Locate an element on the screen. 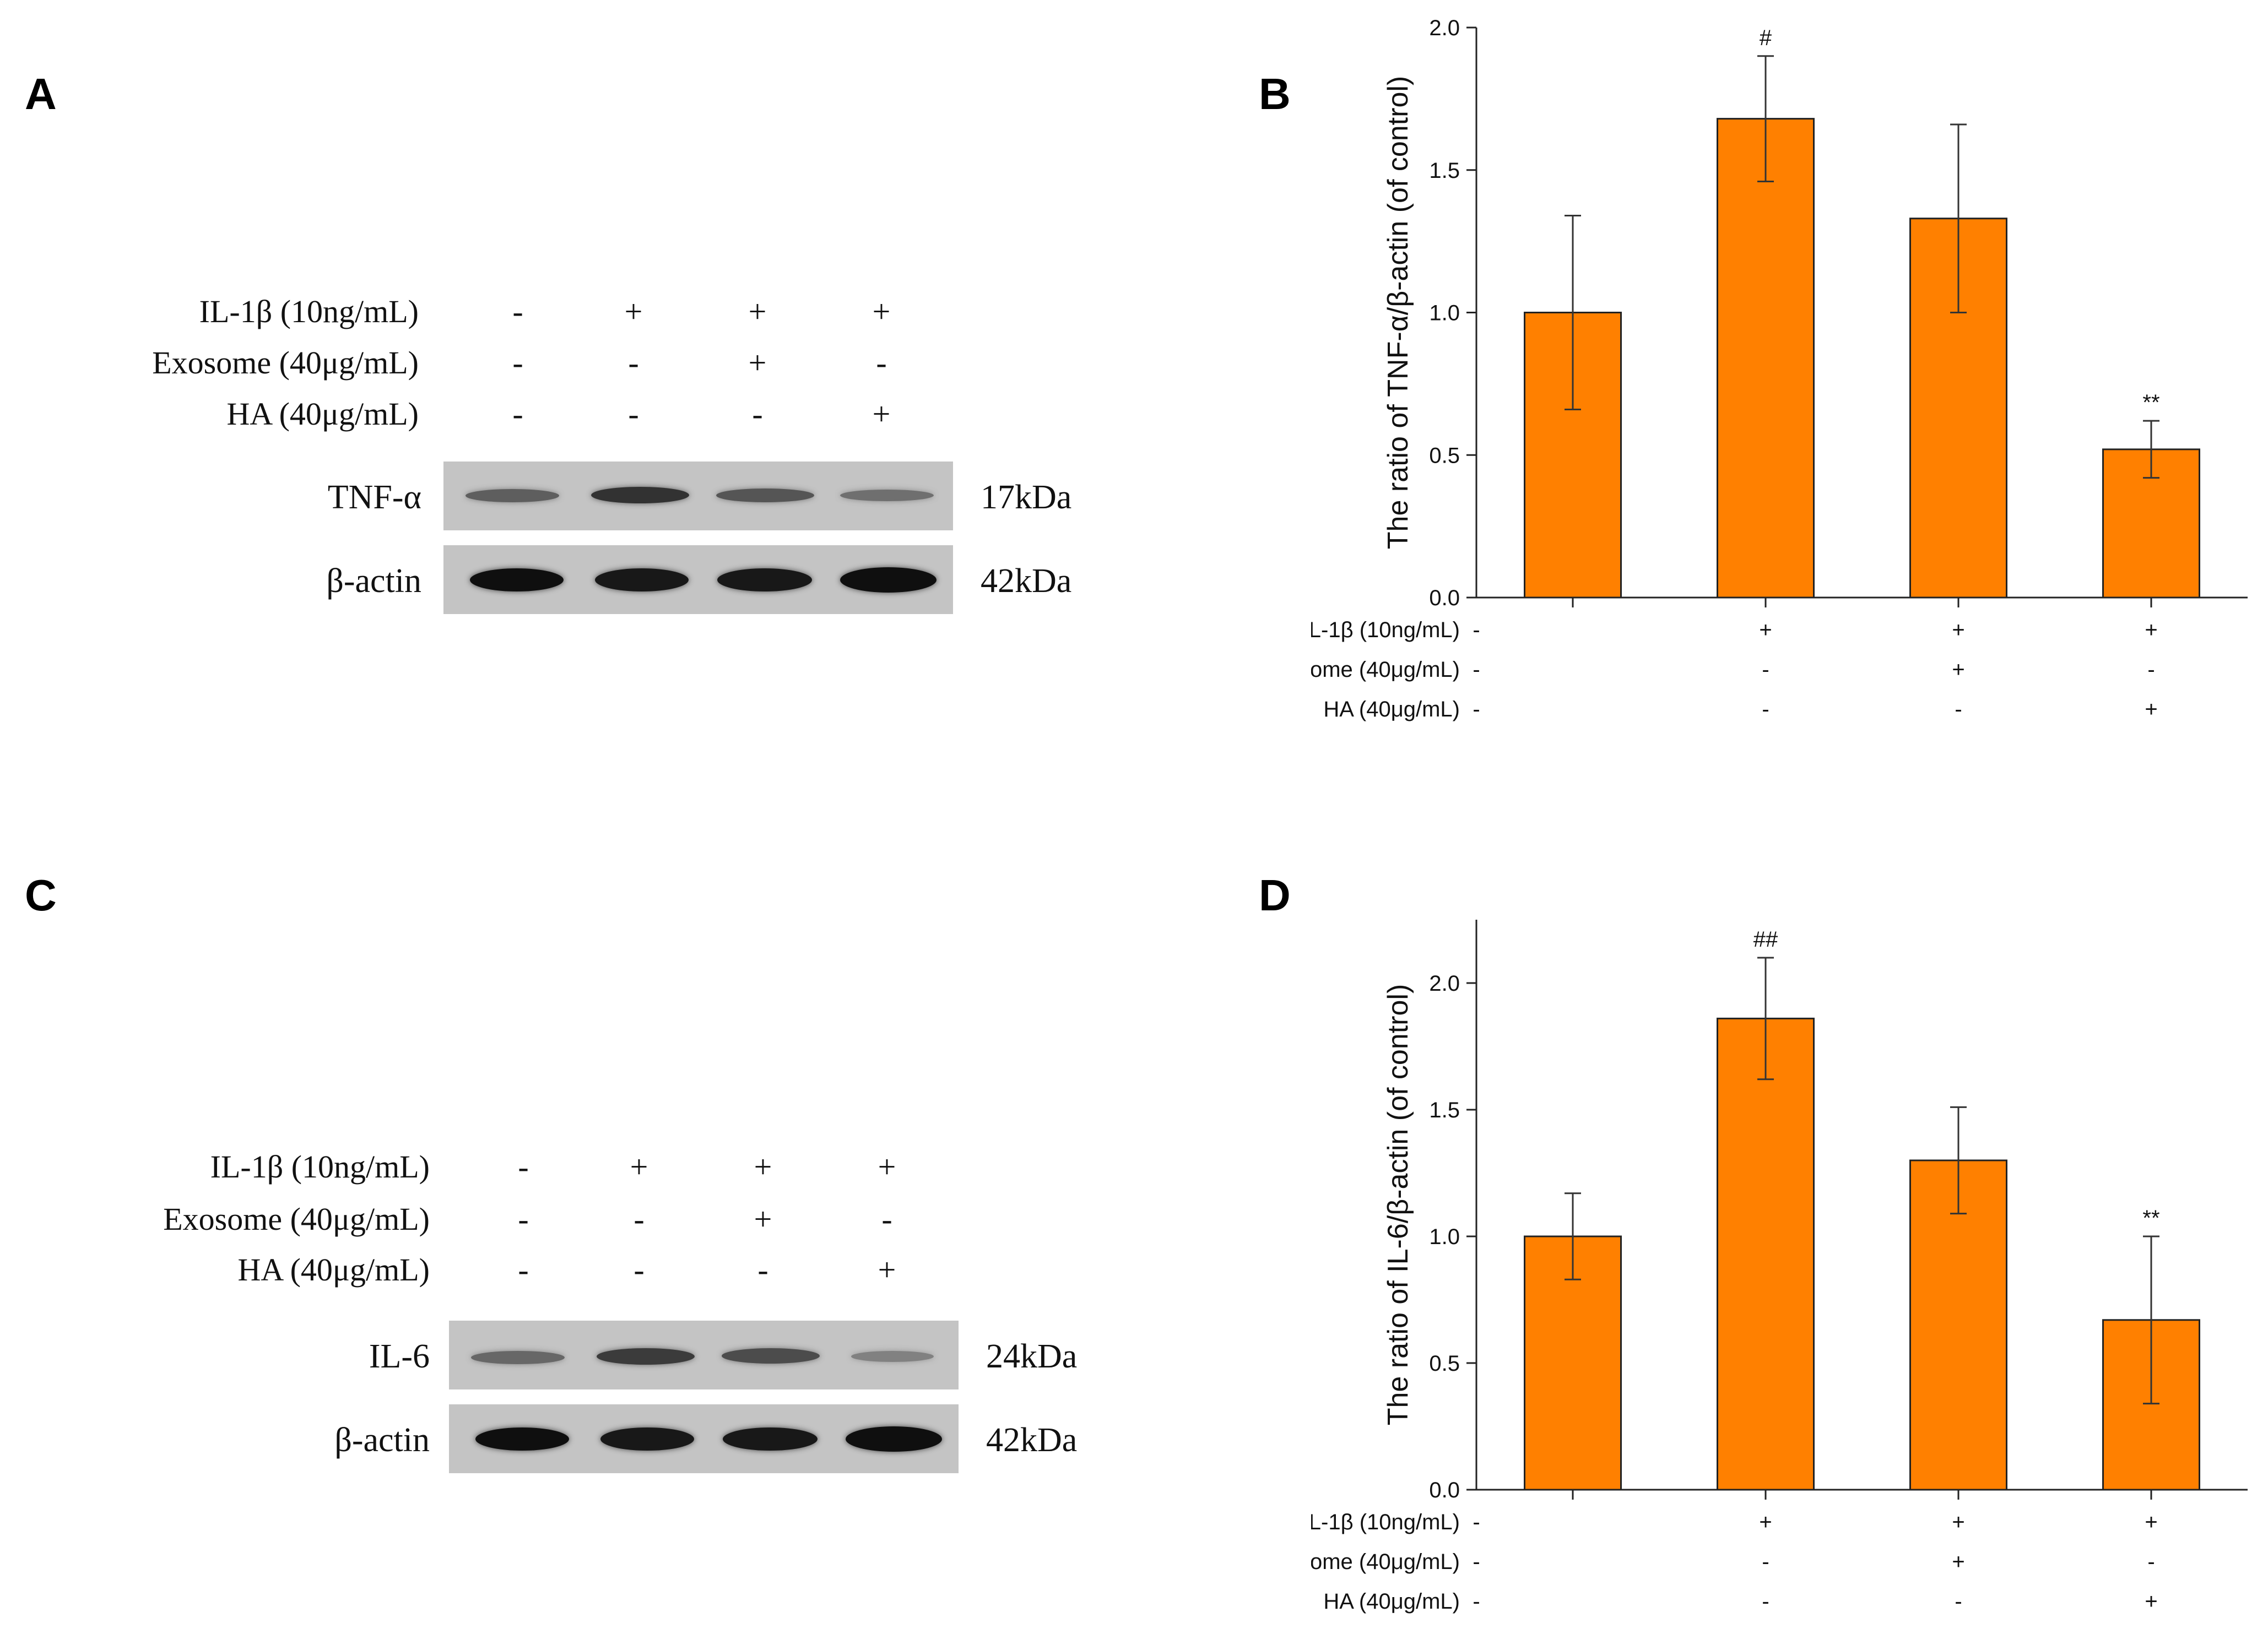  blot-label-actin-a: β-actin is located at coordinates (373, 581).